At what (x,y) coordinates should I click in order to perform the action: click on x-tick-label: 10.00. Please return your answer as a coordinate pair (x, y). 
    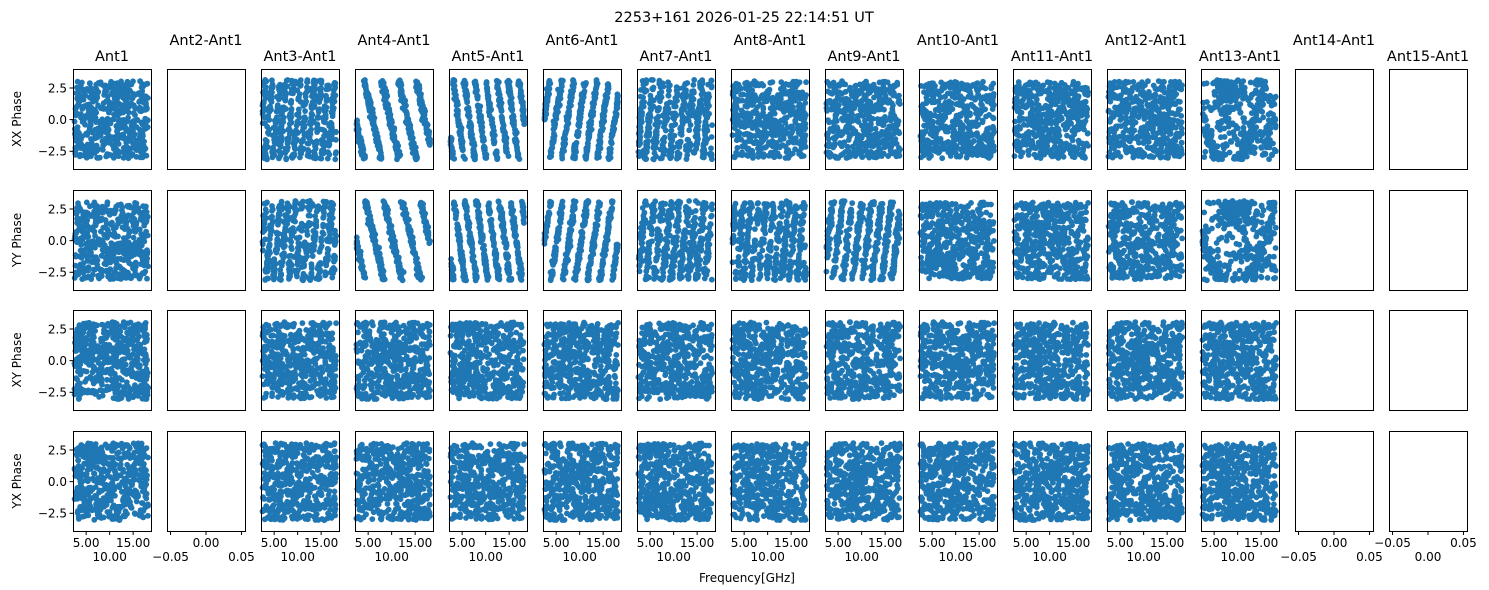
    Looking at the image, I should click on (297, 557).